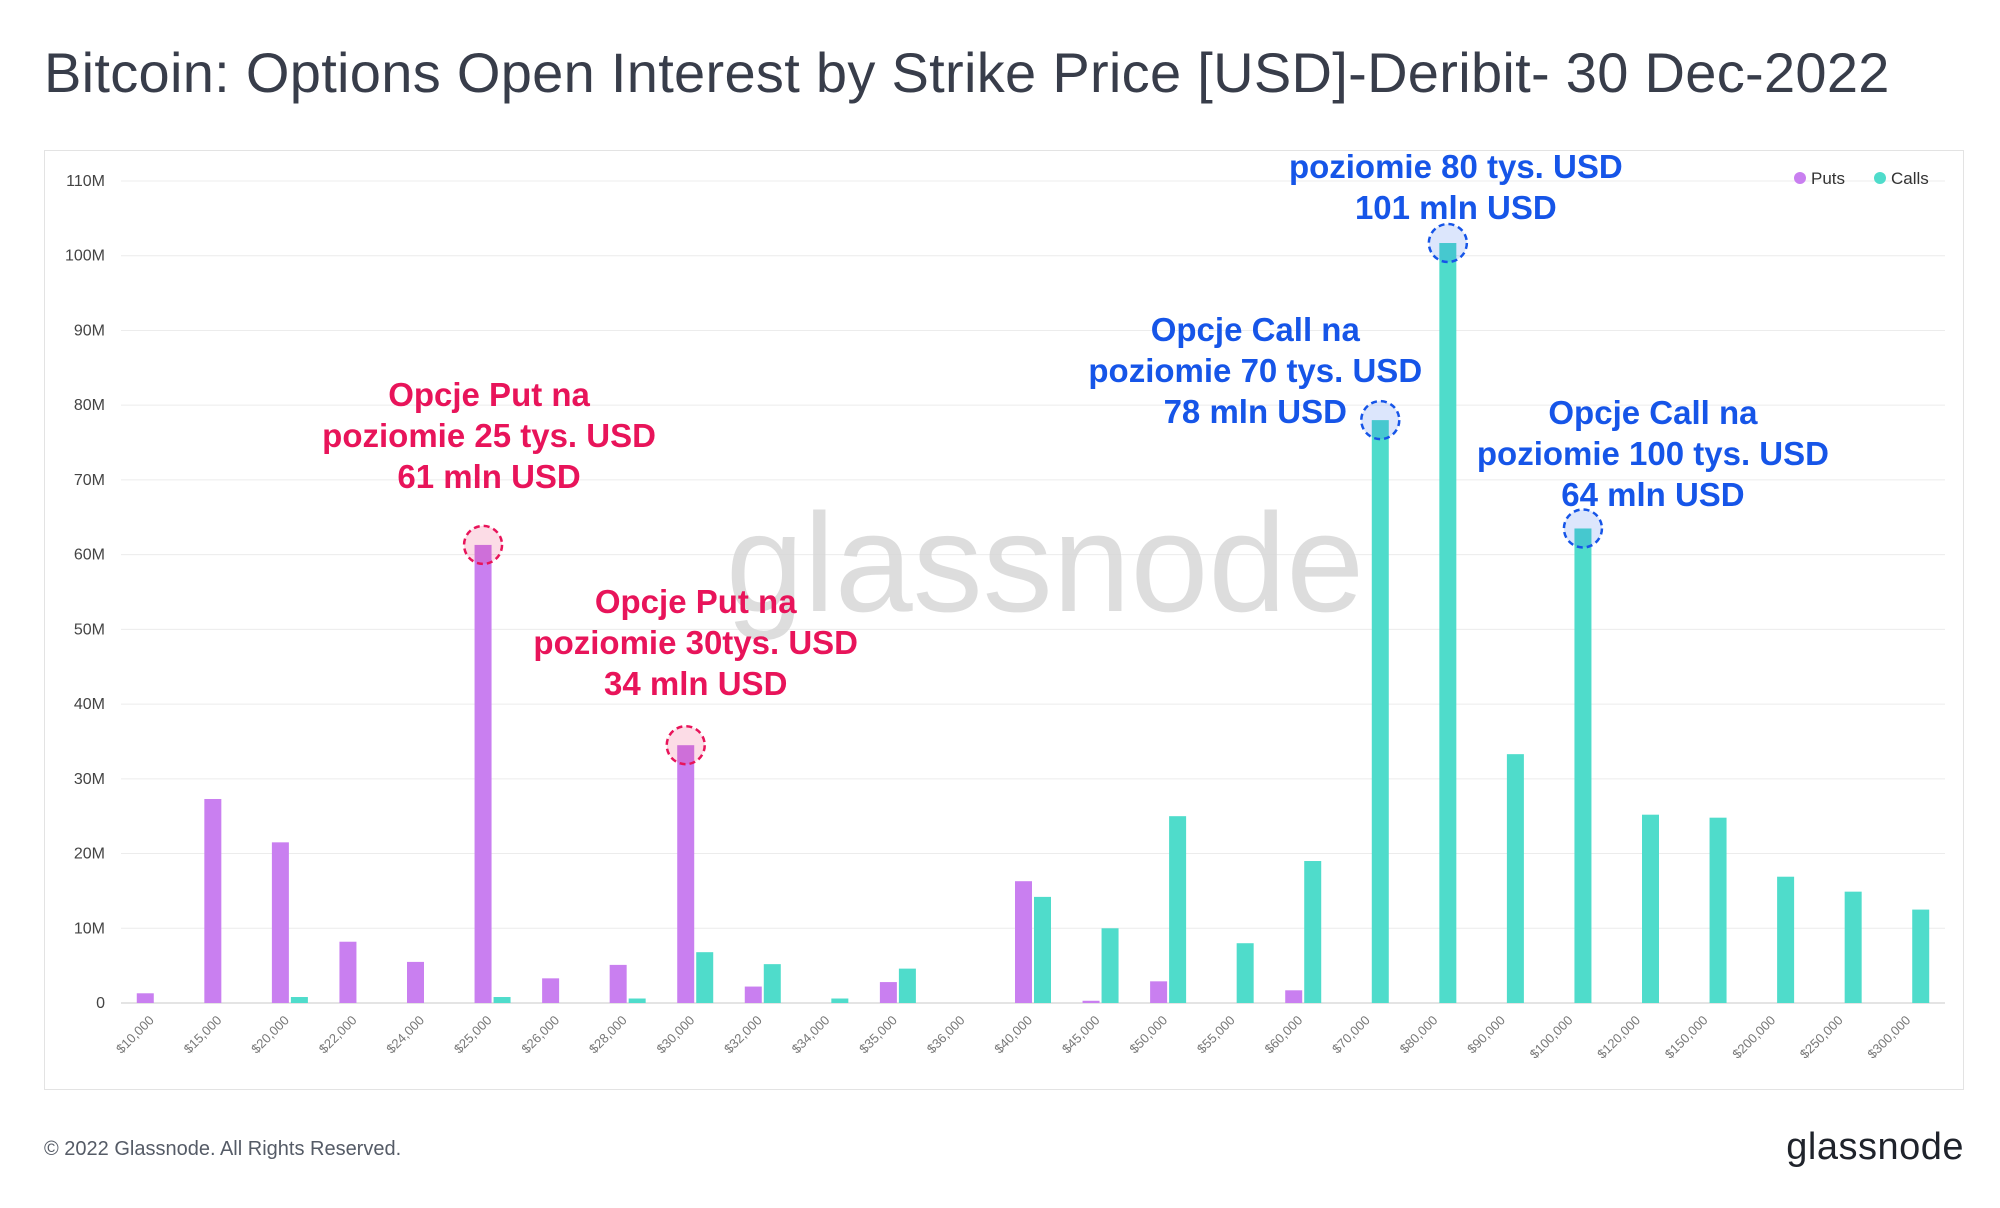 Image resolution: width=2000 pixels, height=1208 pixels. What do you see at coordinates (89, 629) in the screenshot?
I see `y-tick-label: 50M` at bounding box center [89, 629].